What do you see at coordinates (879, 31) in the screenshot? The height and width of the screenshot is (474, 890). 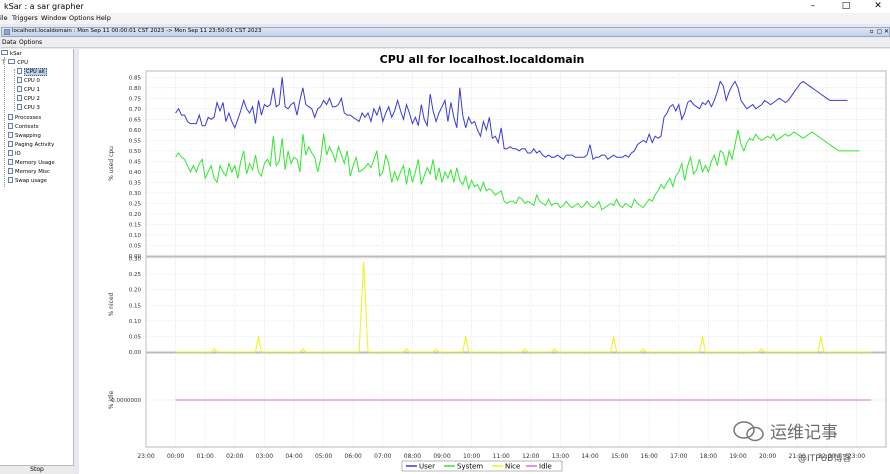 I see `frame-maximize-icon: ▢` at bounding box center [879, 31].